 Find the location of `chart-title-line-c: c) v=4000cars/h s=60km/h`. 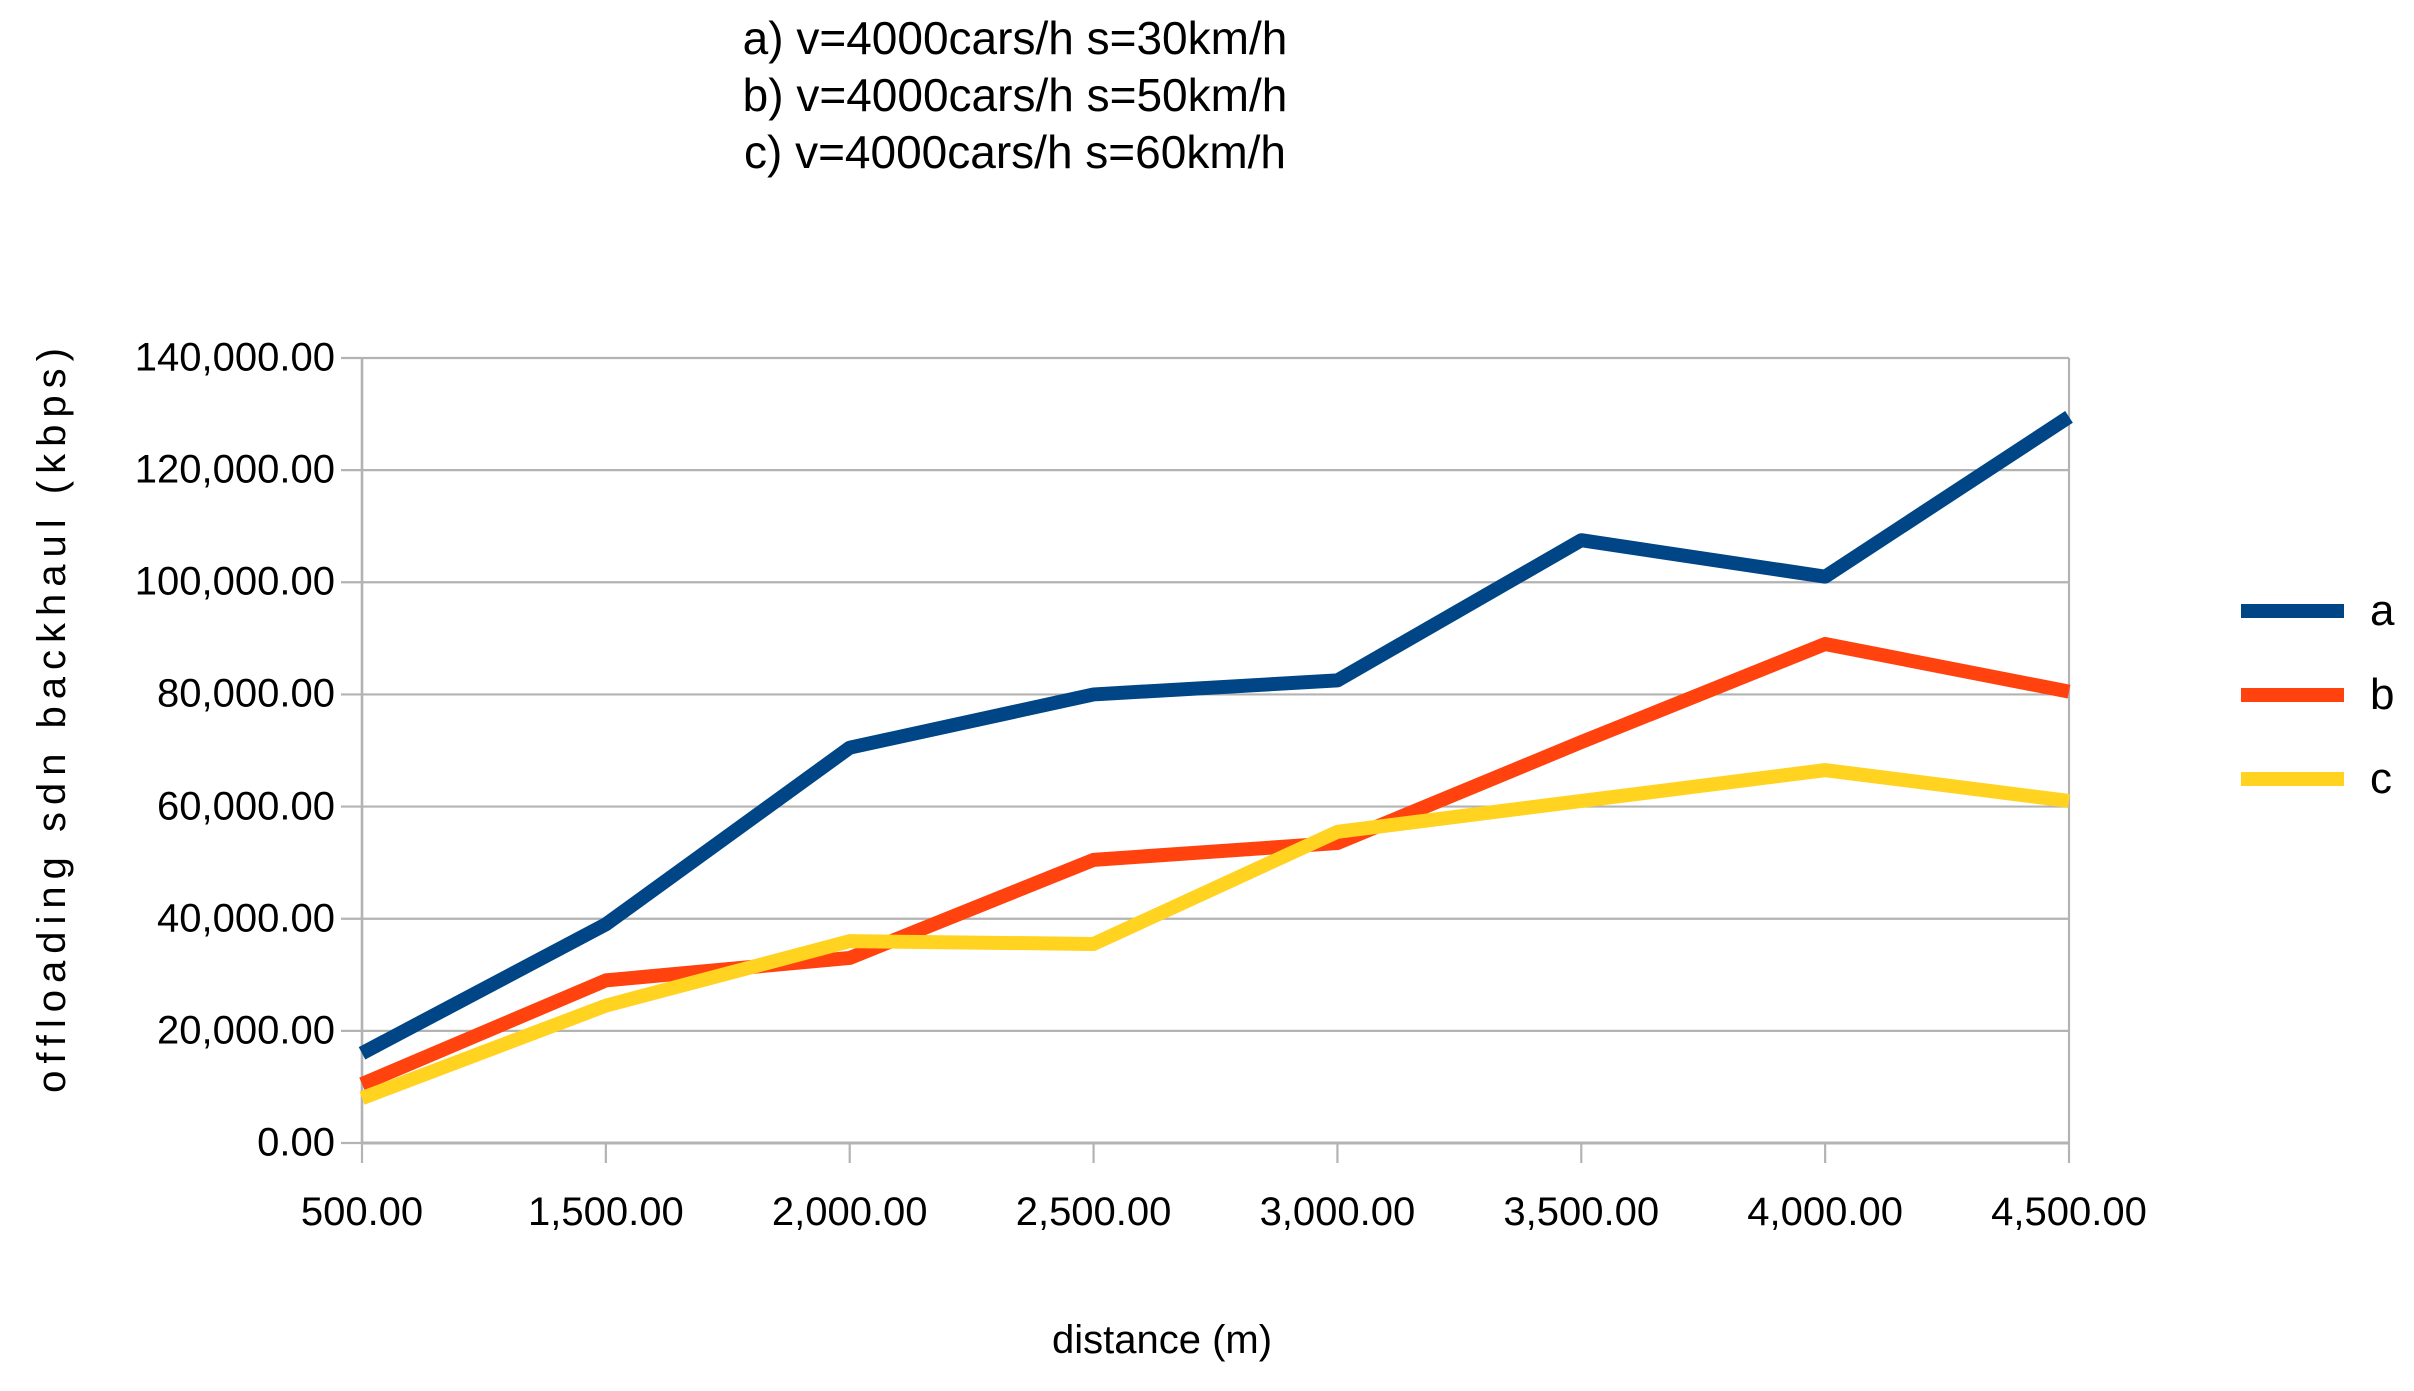

chart-title-line-c: c) v=4000cars/h s=60km/h is located at coordinates (1015, 152).